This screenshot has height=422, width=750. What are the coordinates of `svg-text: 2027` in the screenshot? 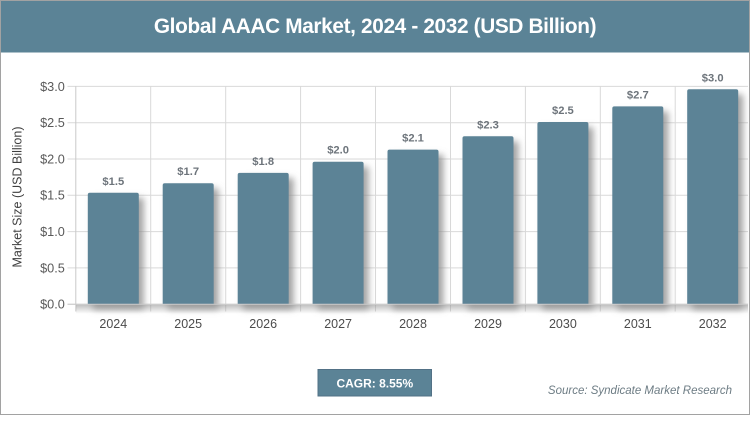 It's located at (338, 324).